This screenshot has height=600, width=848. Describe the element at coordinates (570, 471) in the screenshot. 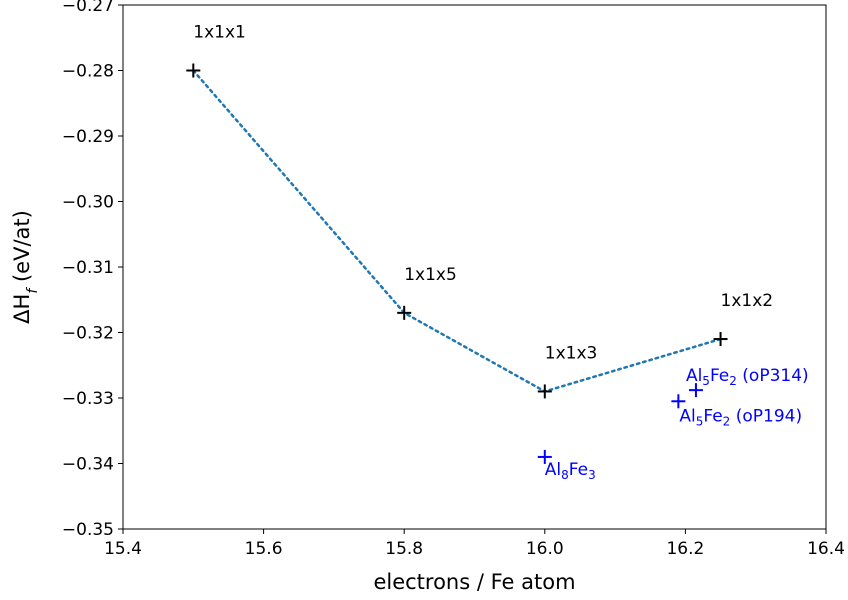

I see `compound-label: Al8Fe3` at that location.